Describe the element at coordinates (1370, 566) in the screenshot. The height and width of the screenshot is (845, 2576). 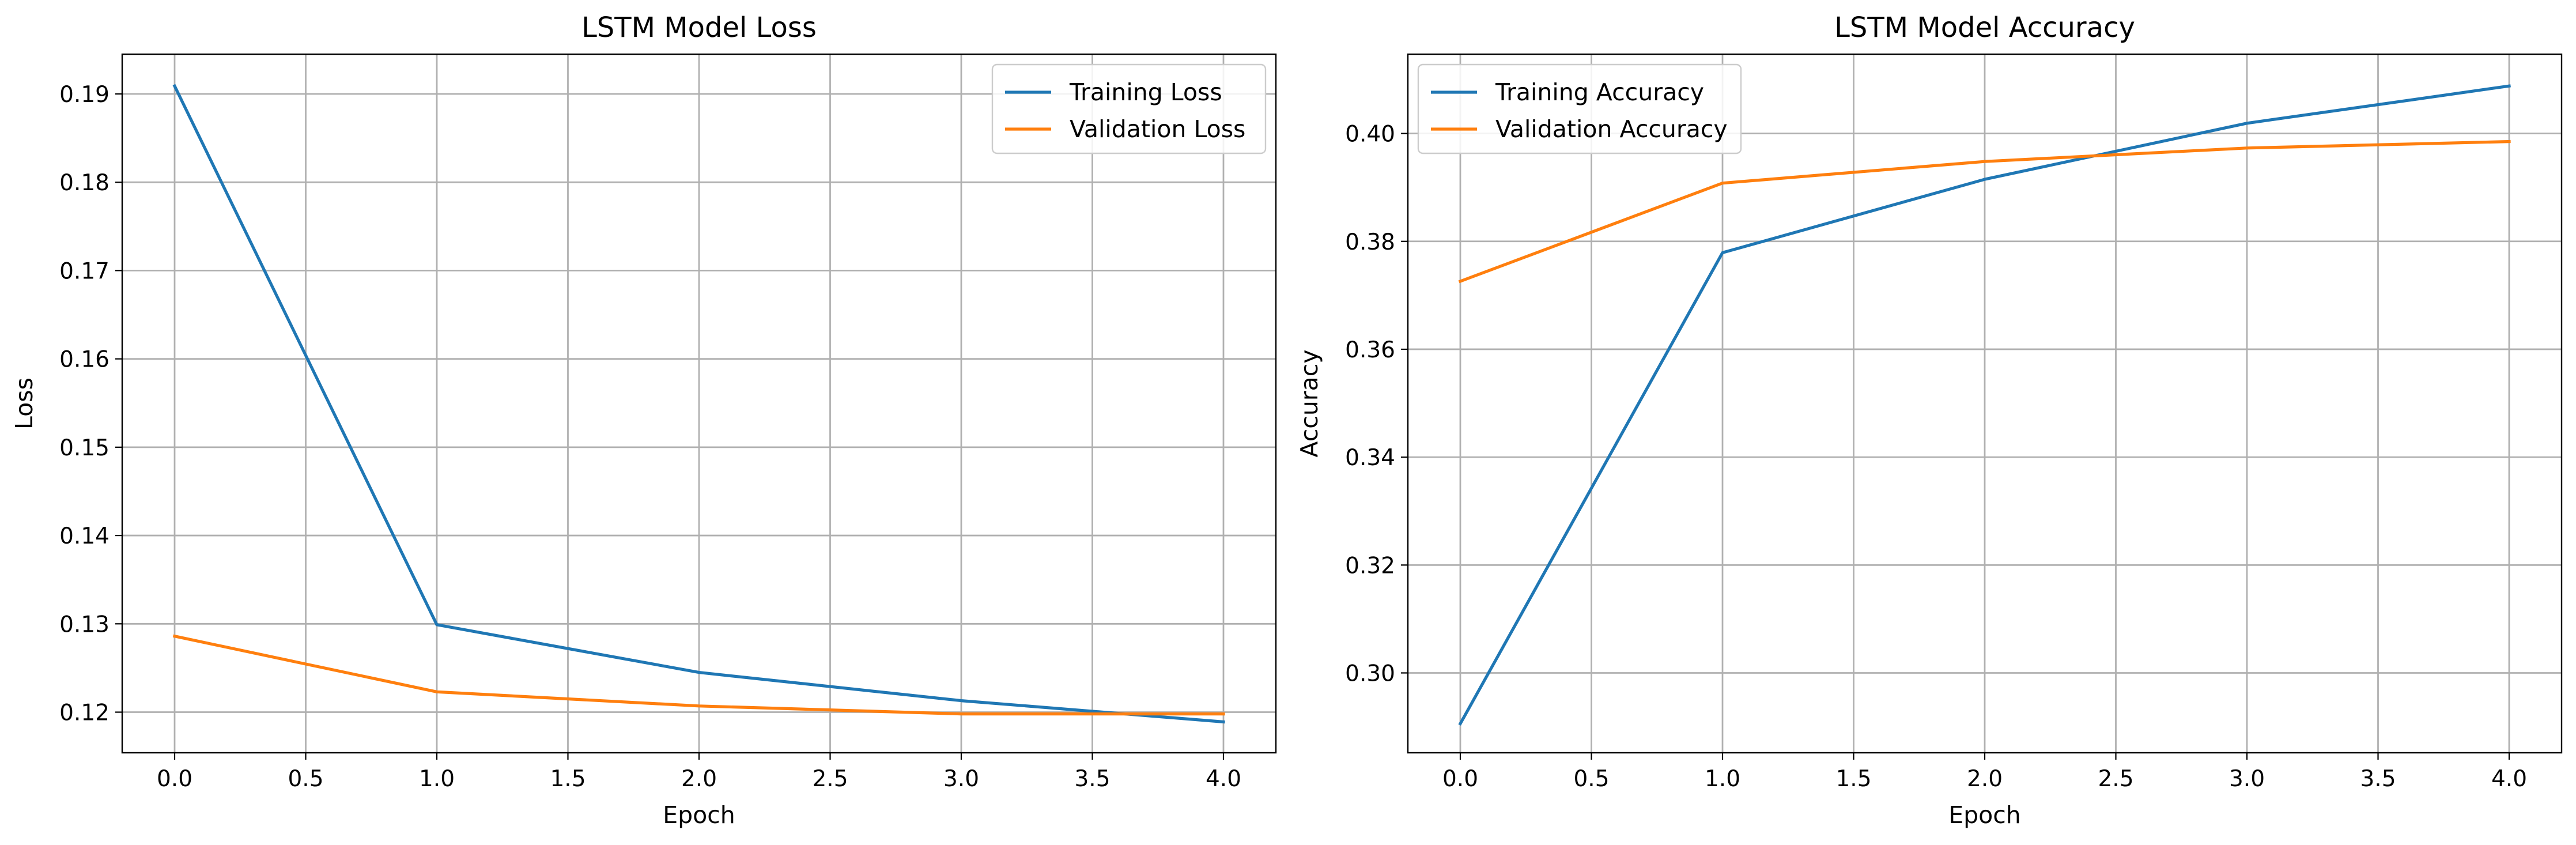
I see `y-tick-label: 0.32` at that location.